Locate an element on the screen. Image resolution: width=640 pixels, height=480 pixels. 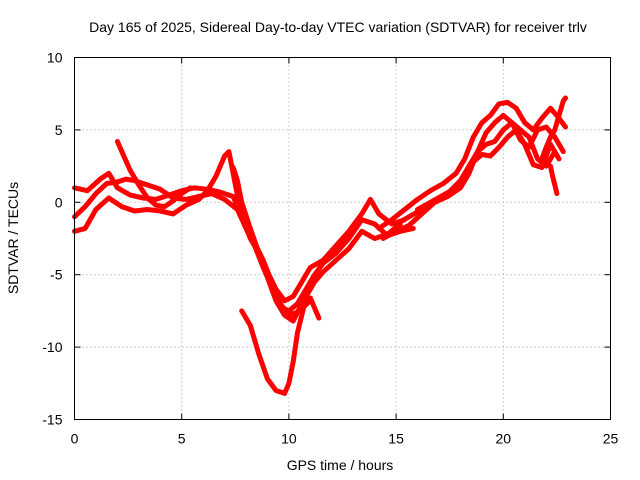
satellite-track-5-line is located at coordinates (276, 244).